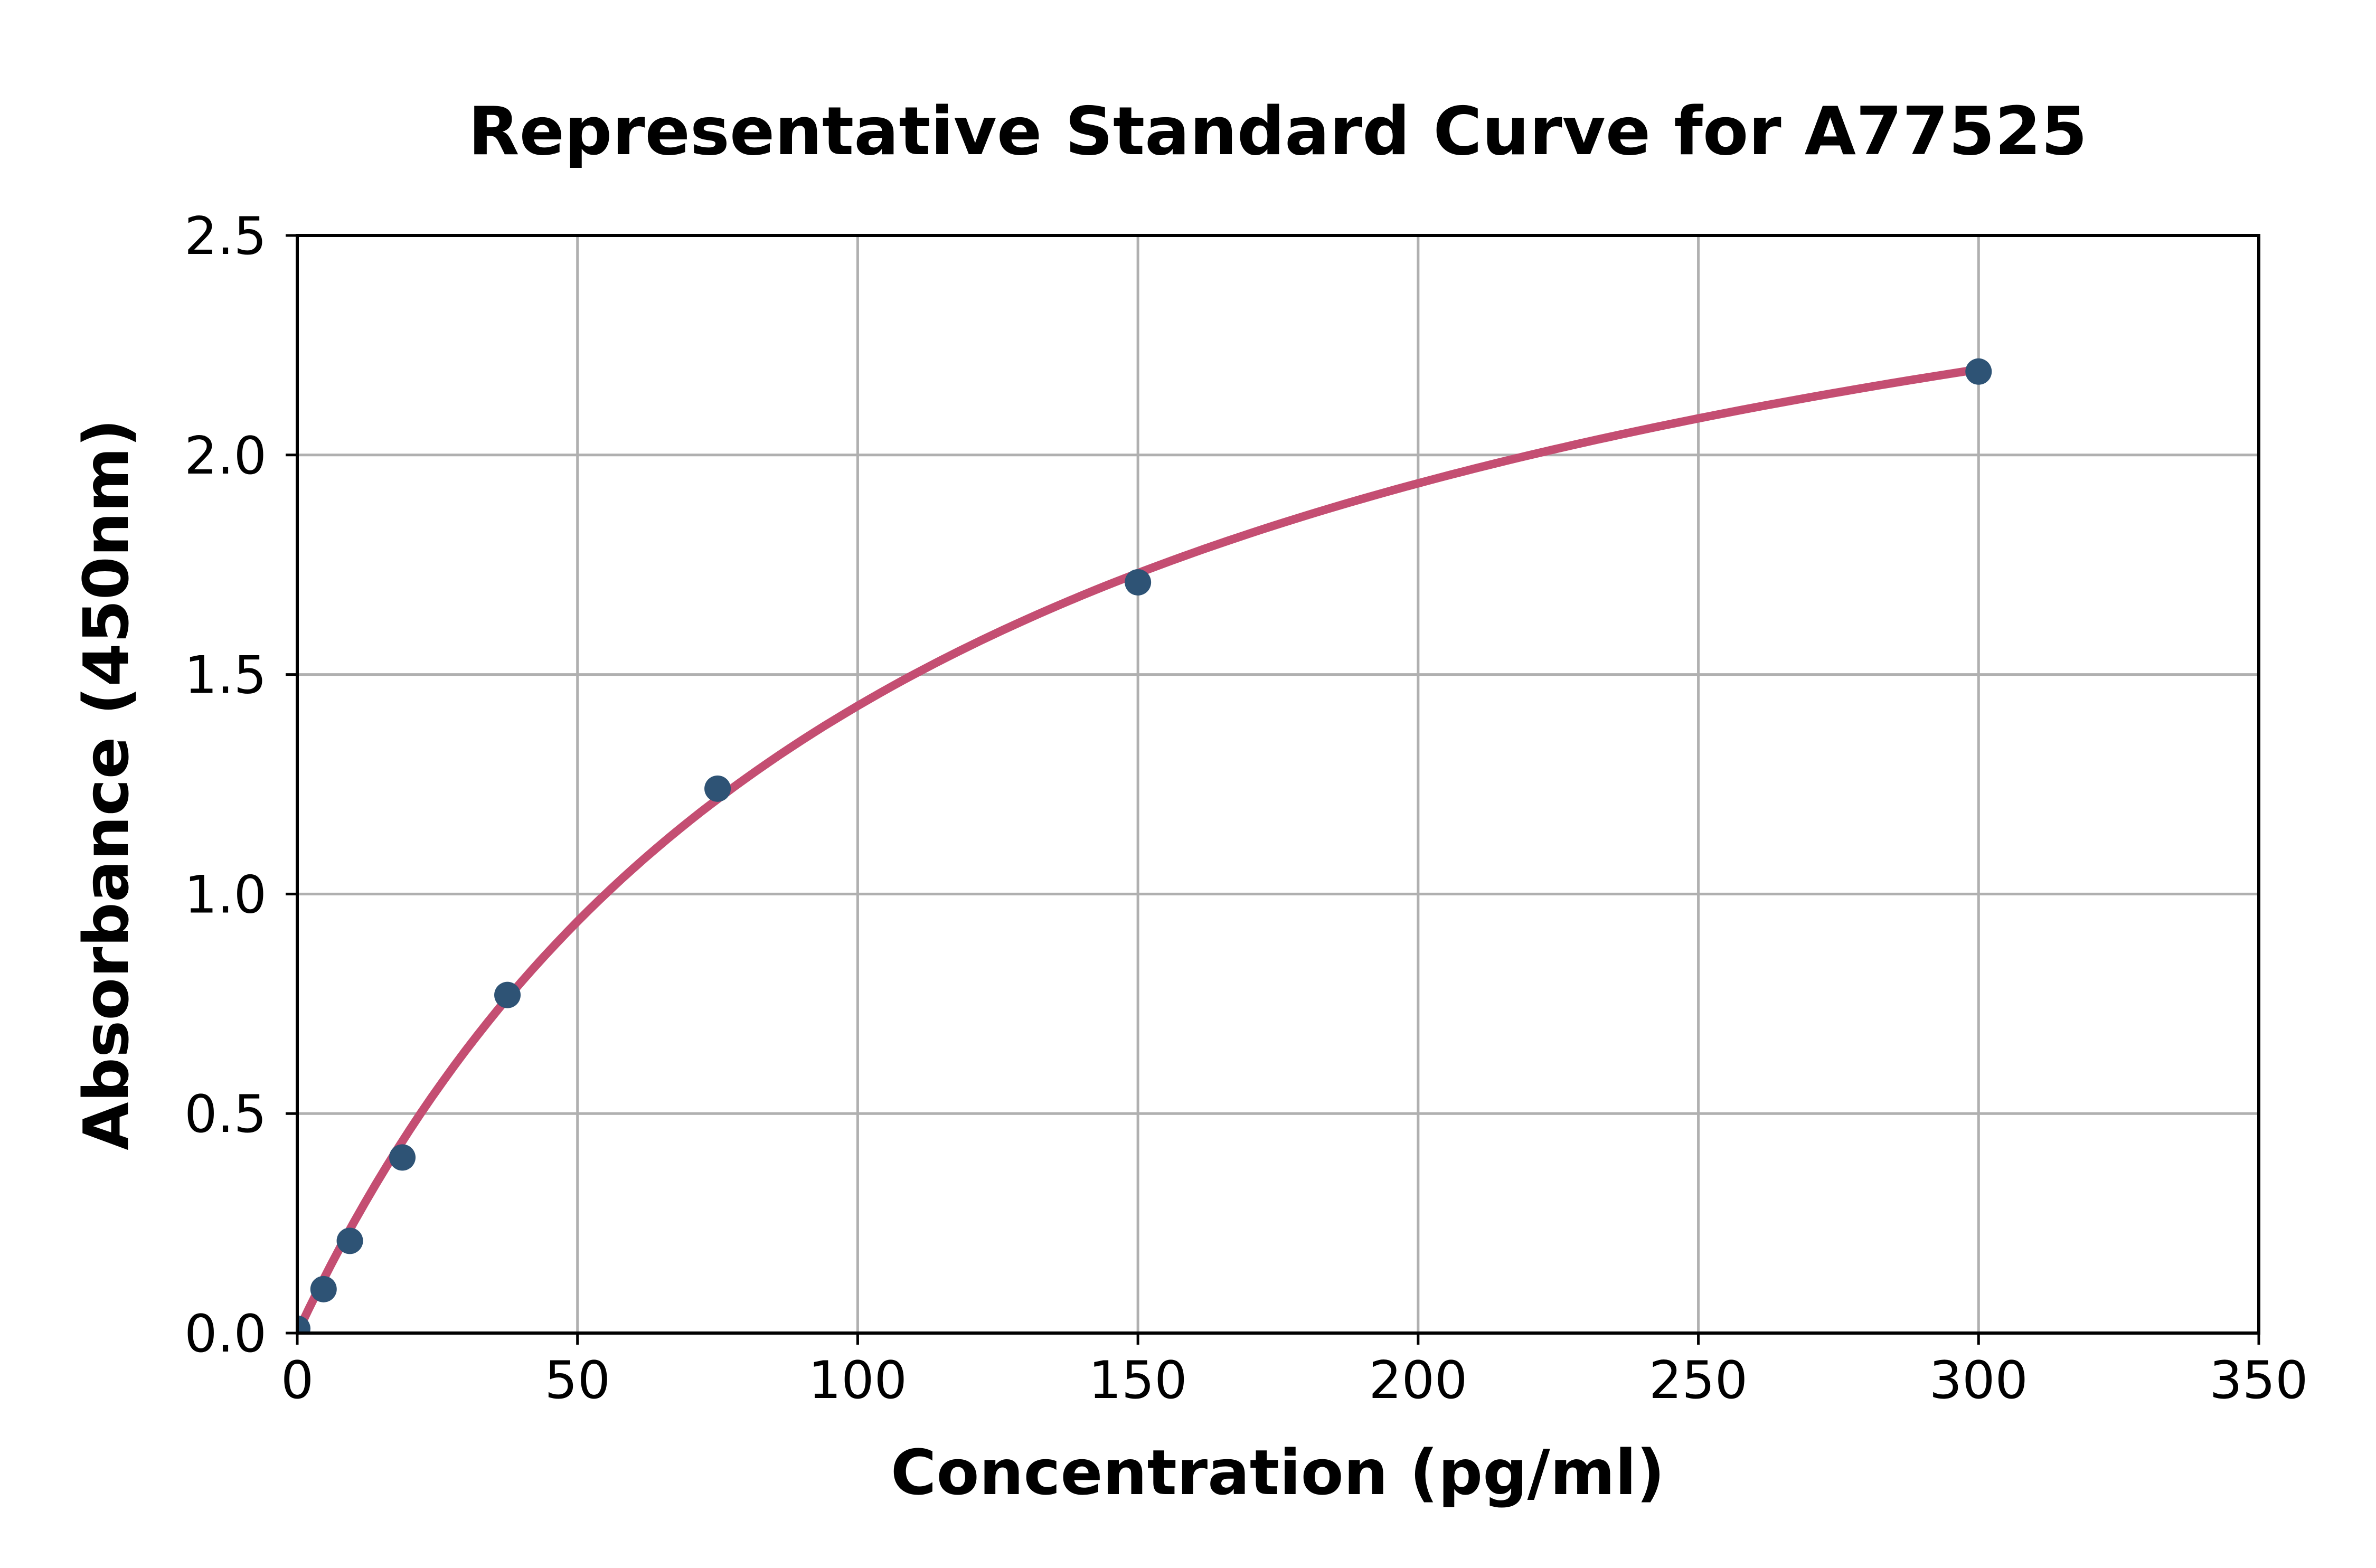  What do you see at coordinates (1278, 131) in the screenshot?
I see `chart-title: Representative Standard Curve for A77525` at bounding box center [1278, 131].